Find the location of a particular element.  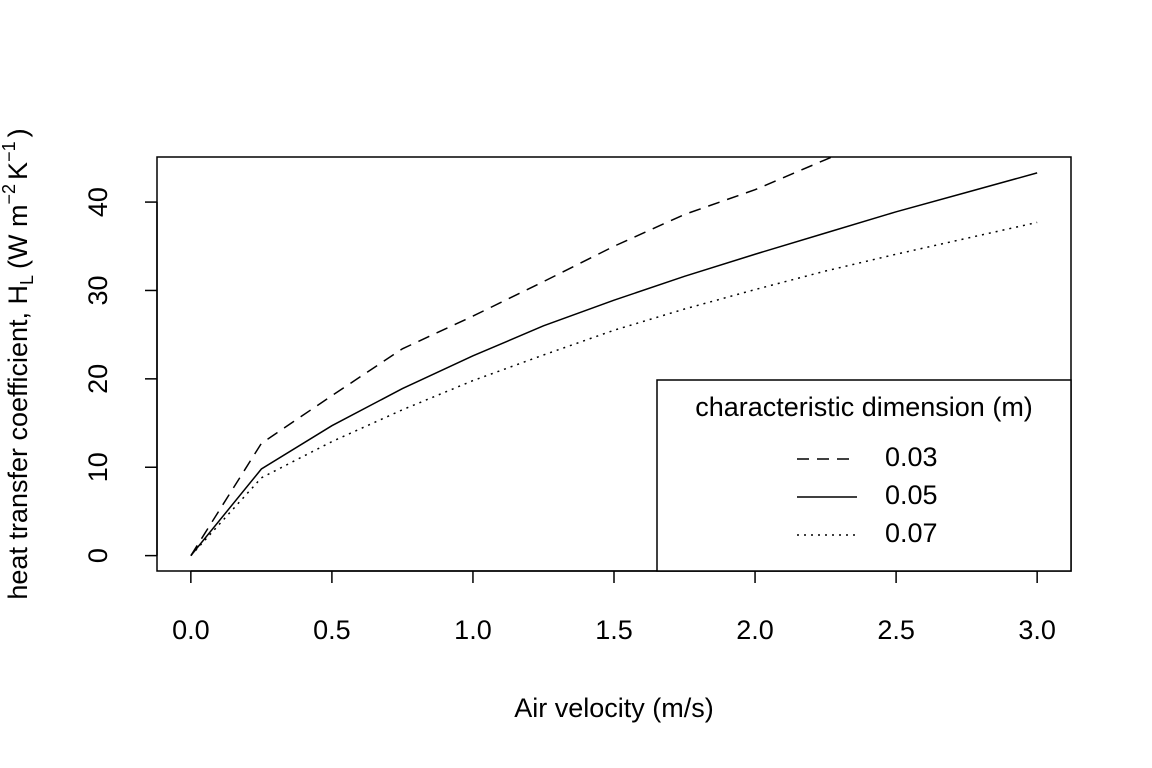

y-label-exp: −1 is located at coordinates (9, 151).